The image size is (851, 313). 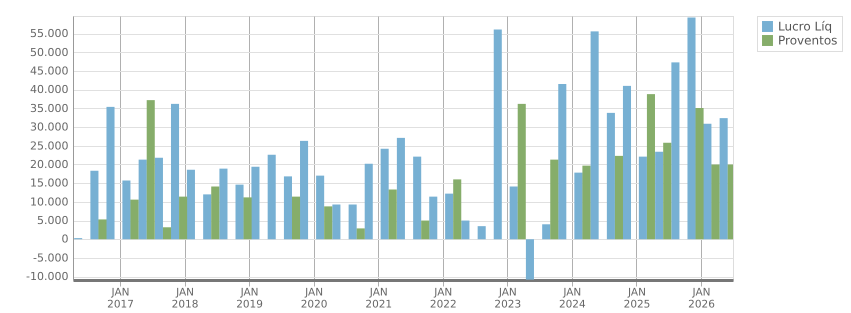 What do you see at coordinates (52, 221) in the screenshot?
I see `y-tick-label: 5.000` at bounding box center [52, 221].